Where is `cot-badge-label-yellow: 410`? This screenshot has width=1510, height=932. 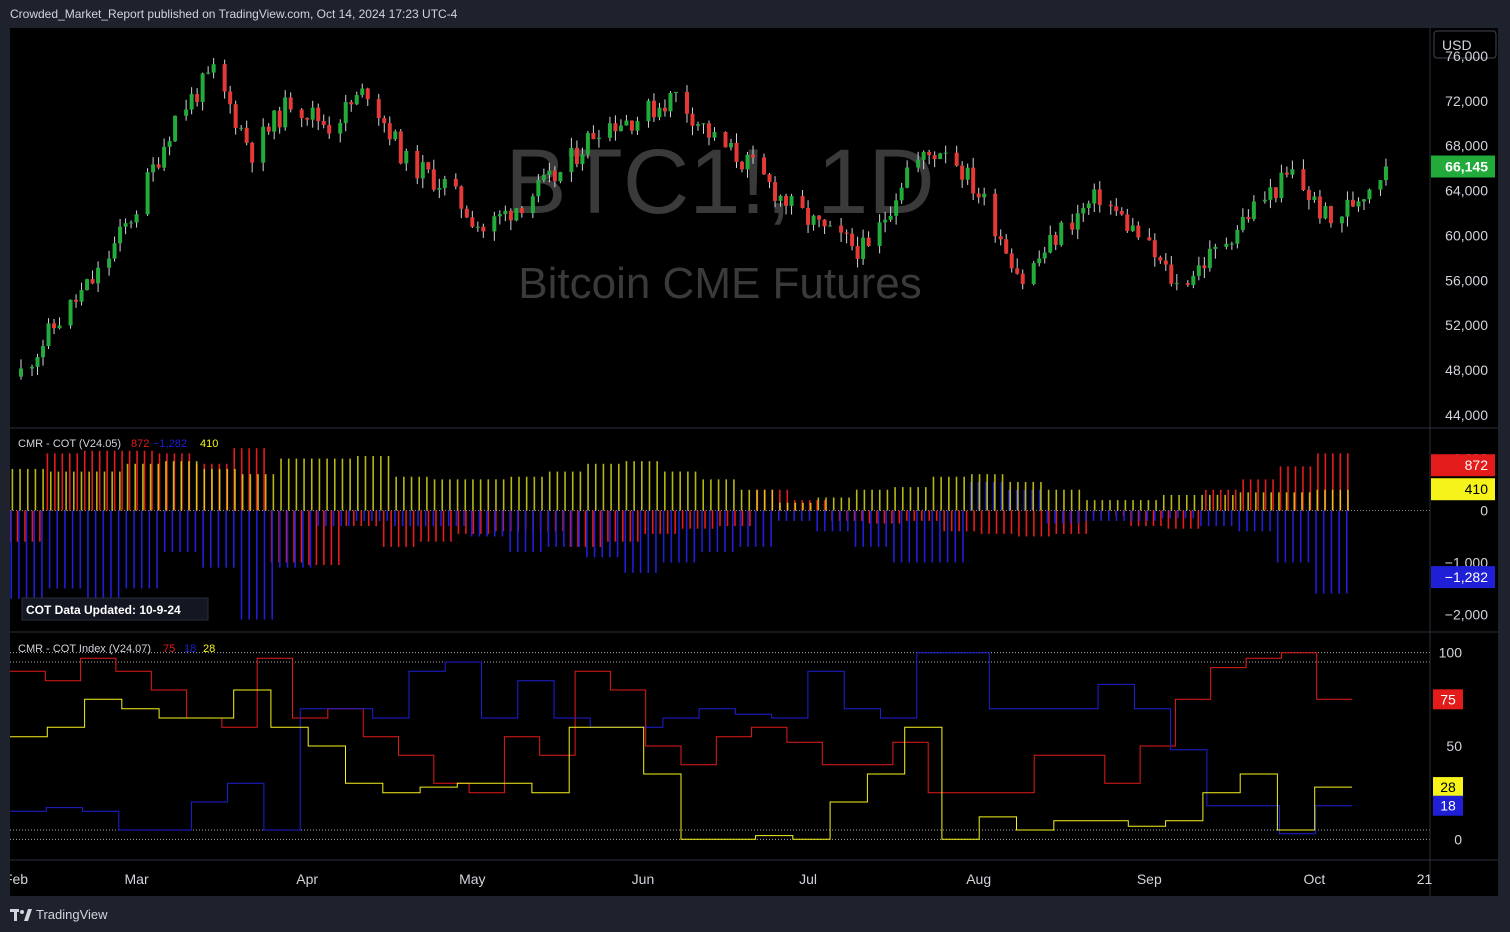
cot-badge-label-yellow: 410 is located at coordinates (1477, 489).